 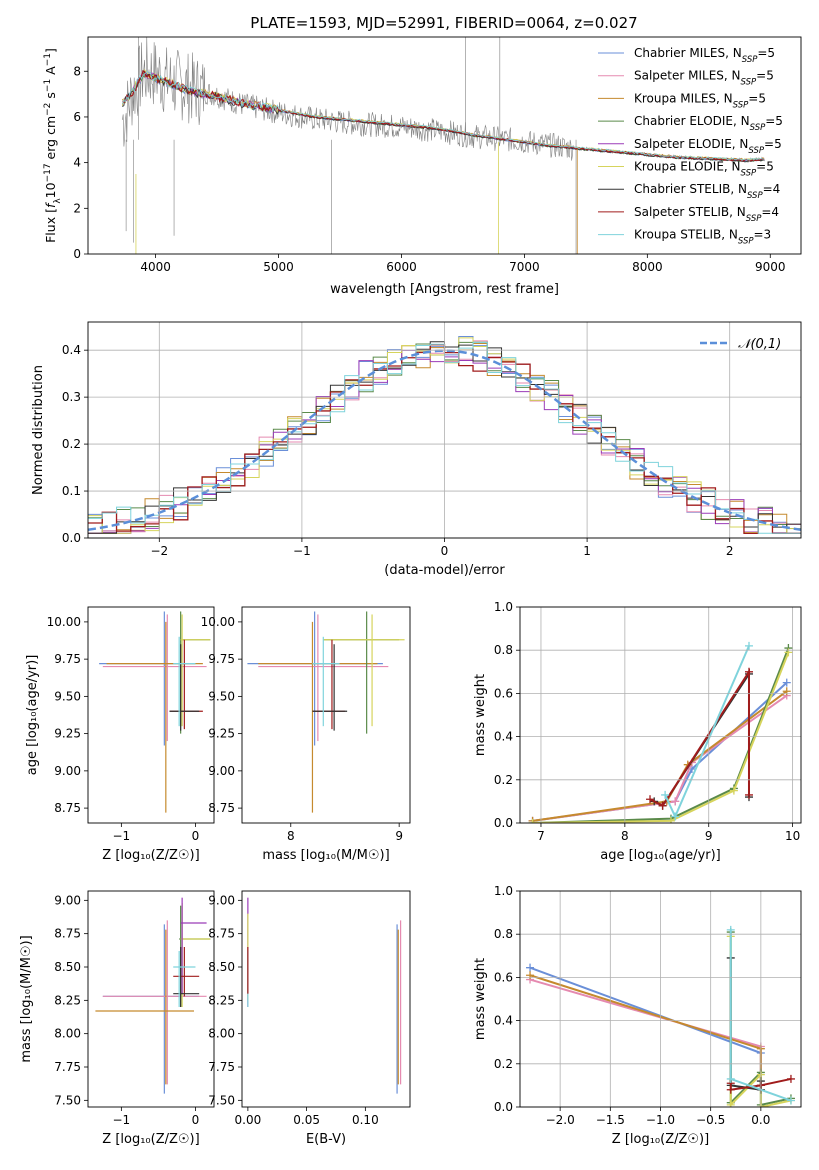 I want to click on x-axis-label: wavelength [Angstrom, rest frame], so click(x=444, y=289).